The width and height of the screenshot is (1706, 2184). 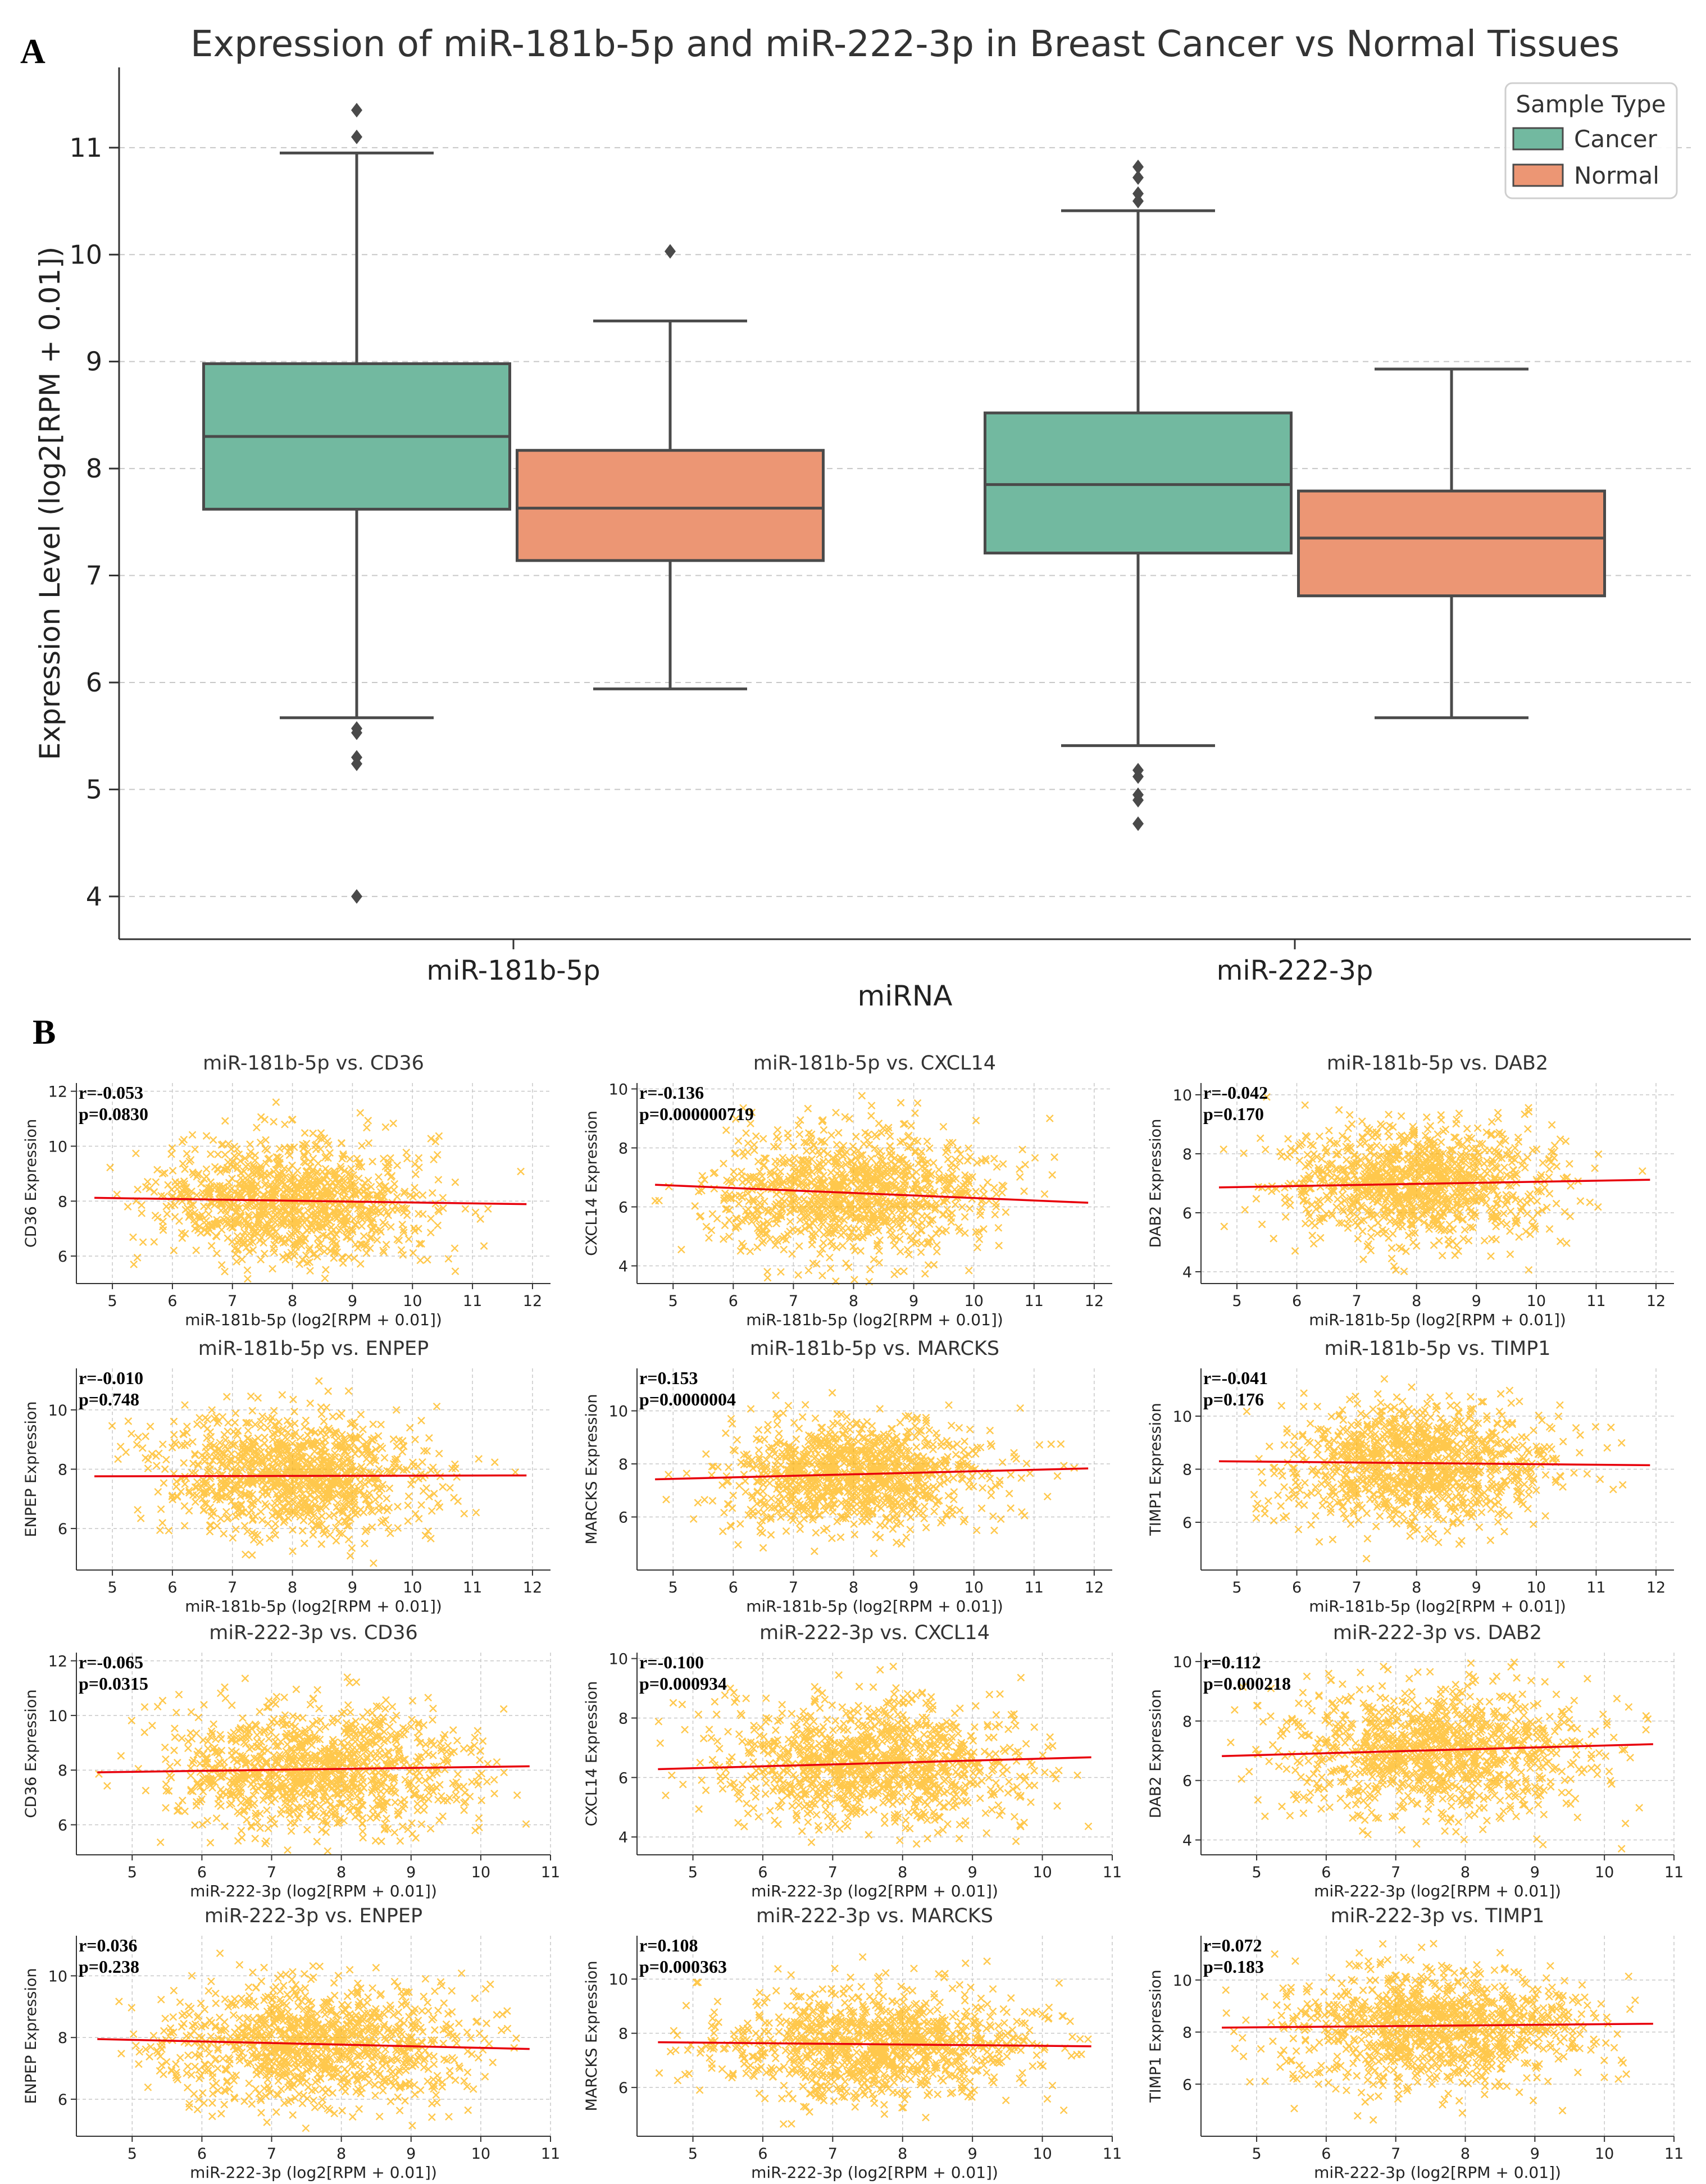 I want to click on p-value-label: p=0.000218, so click(x=1247, y=1684).